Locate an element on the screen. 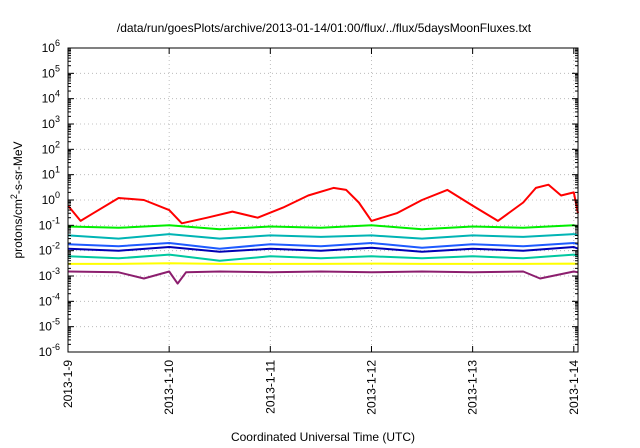 The image size is (640, 448). x-tick-label: 2013-1-11 is located at coordinates (270, 387).